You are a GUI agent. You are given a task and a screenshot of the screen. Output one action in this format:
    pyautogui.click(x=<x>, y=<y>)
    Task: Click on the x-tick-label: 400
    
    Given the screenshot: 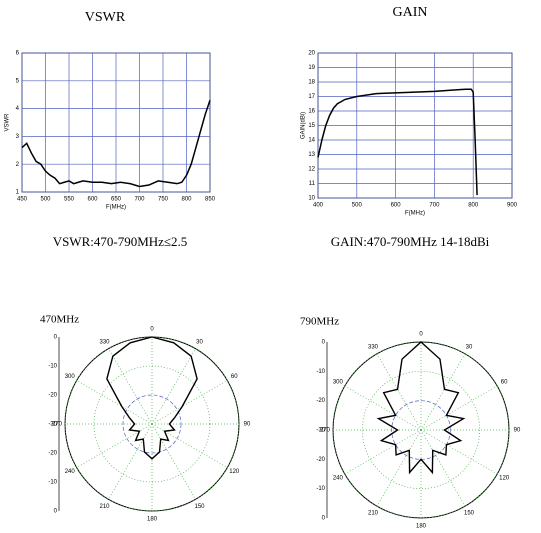 What is the action you would take?
    pyautogui.click(x=318, y=206)
    